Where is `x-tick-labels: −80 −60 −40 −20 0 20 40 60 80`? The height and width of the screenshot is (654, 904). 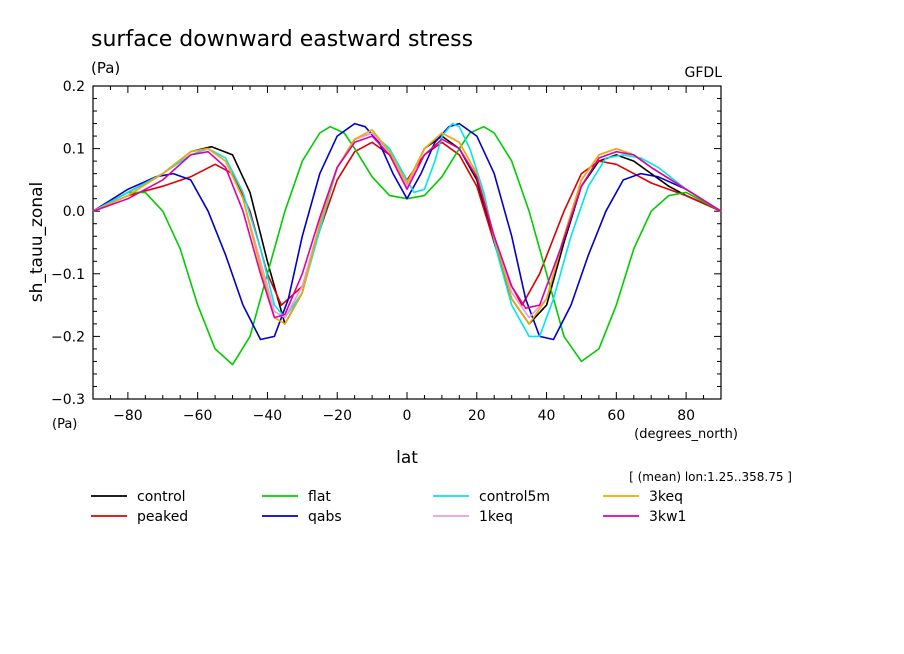
x-tick-labels: −80 −60 −40 −20 0 20 40 60 80 is located at coordinates (404, 416).